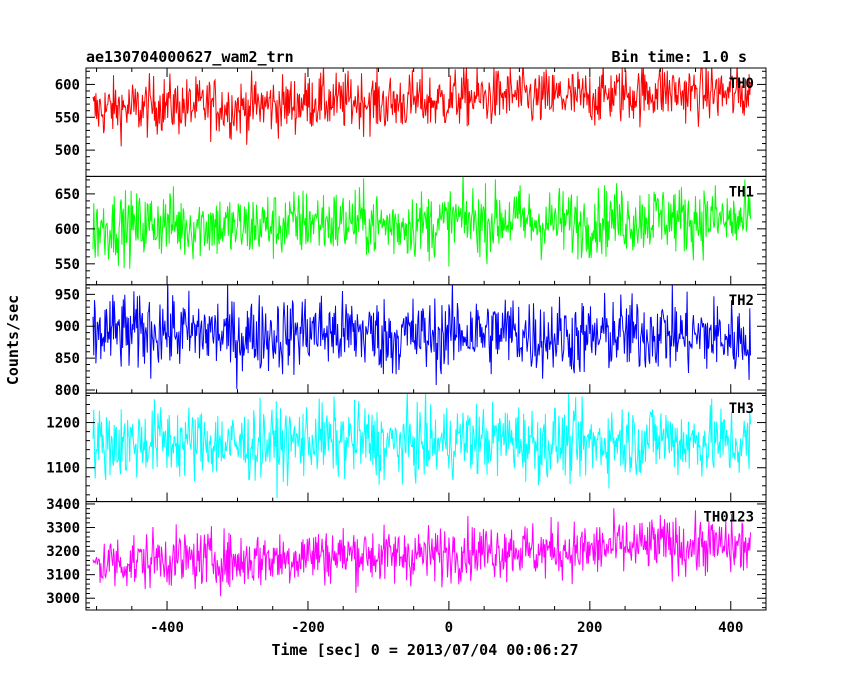 Image resolution: width=850 pixels, height=685 pixels. I want to click on series-line-th3, so click(421, 446).